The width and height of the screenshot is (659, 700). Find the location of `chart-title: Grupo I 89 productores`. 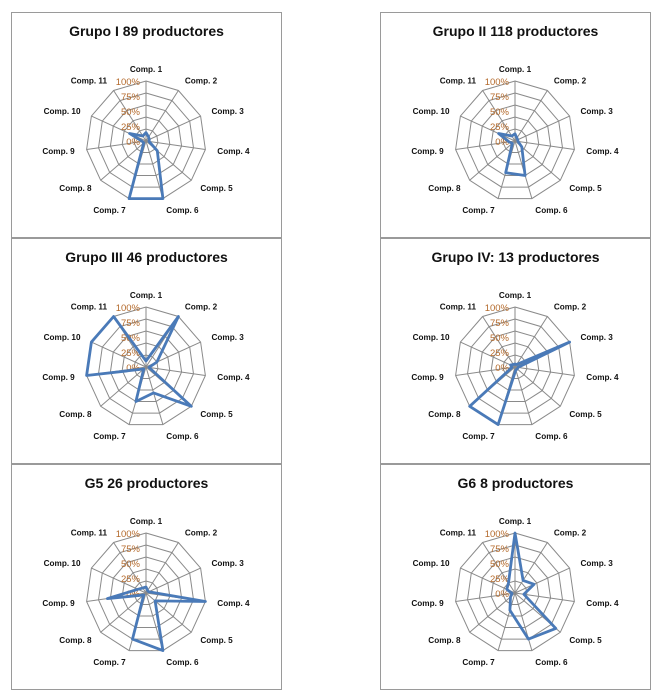

chart-title: Grupo I 89 productores is located at coordinates (146, 31).